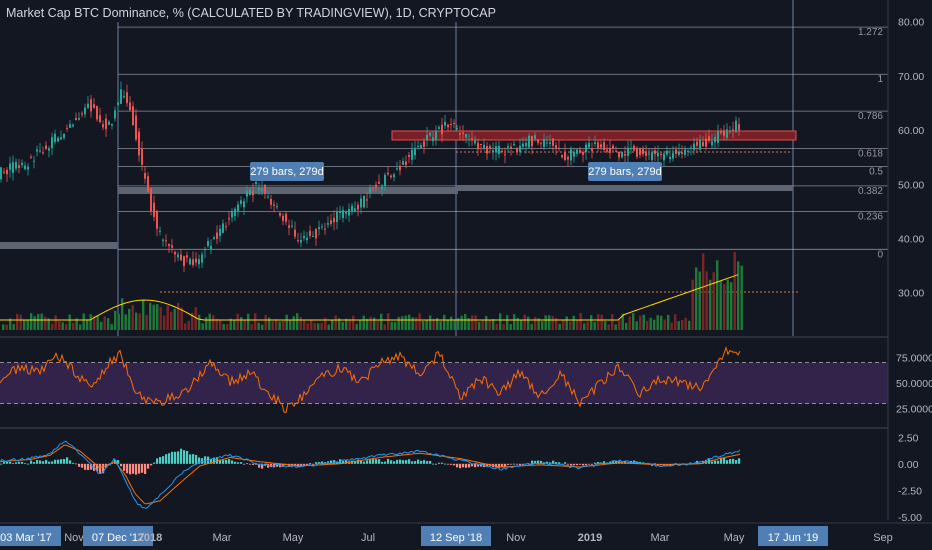 The height and width of the screenshot is (550, 932). I want to click on time-label-12: 17 Jun '19, so click(793, 538).